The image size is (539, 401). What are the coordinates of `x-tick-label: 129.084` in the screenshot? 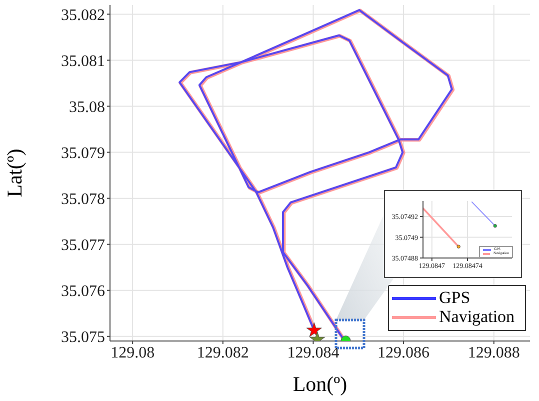 It's located at (313, 353).